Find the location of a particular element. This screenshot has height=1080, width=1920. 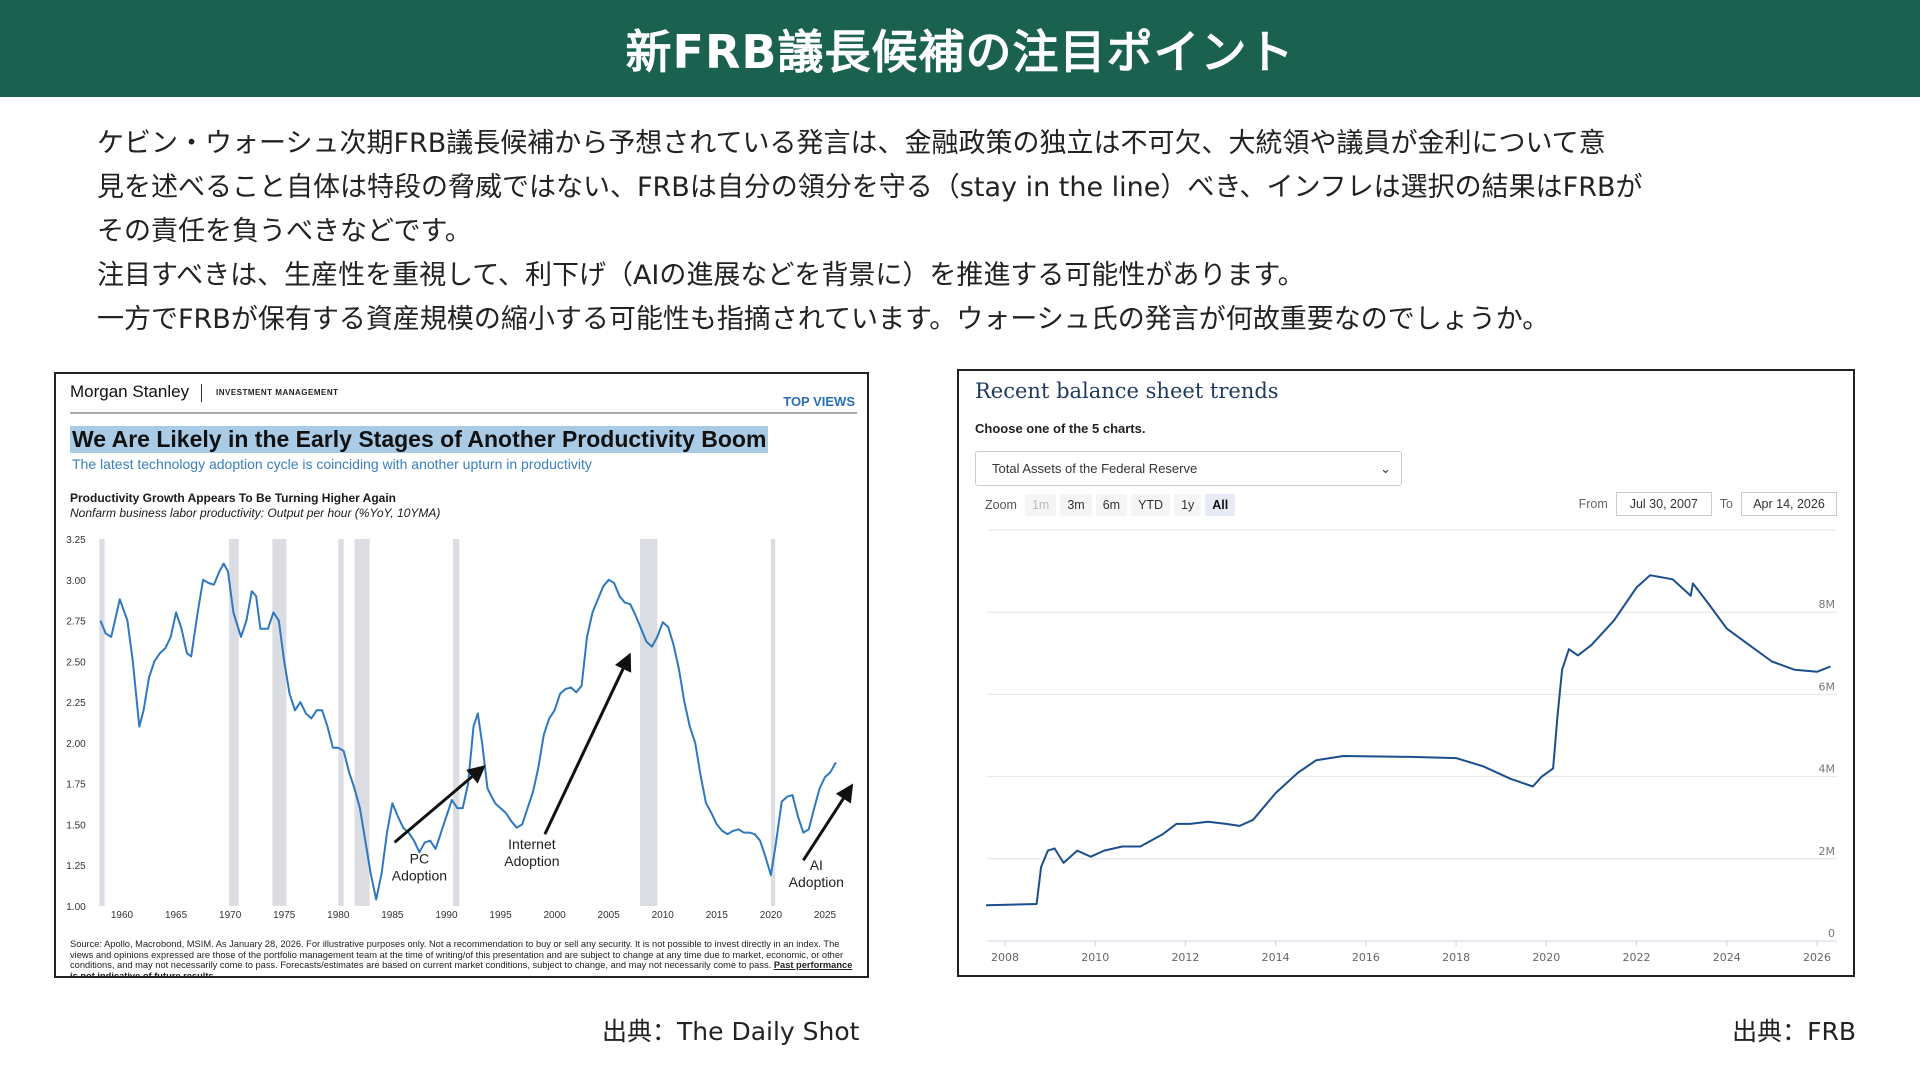

choose-label: Choose one of the 5 charts. is located at coordinates (1060, 428).